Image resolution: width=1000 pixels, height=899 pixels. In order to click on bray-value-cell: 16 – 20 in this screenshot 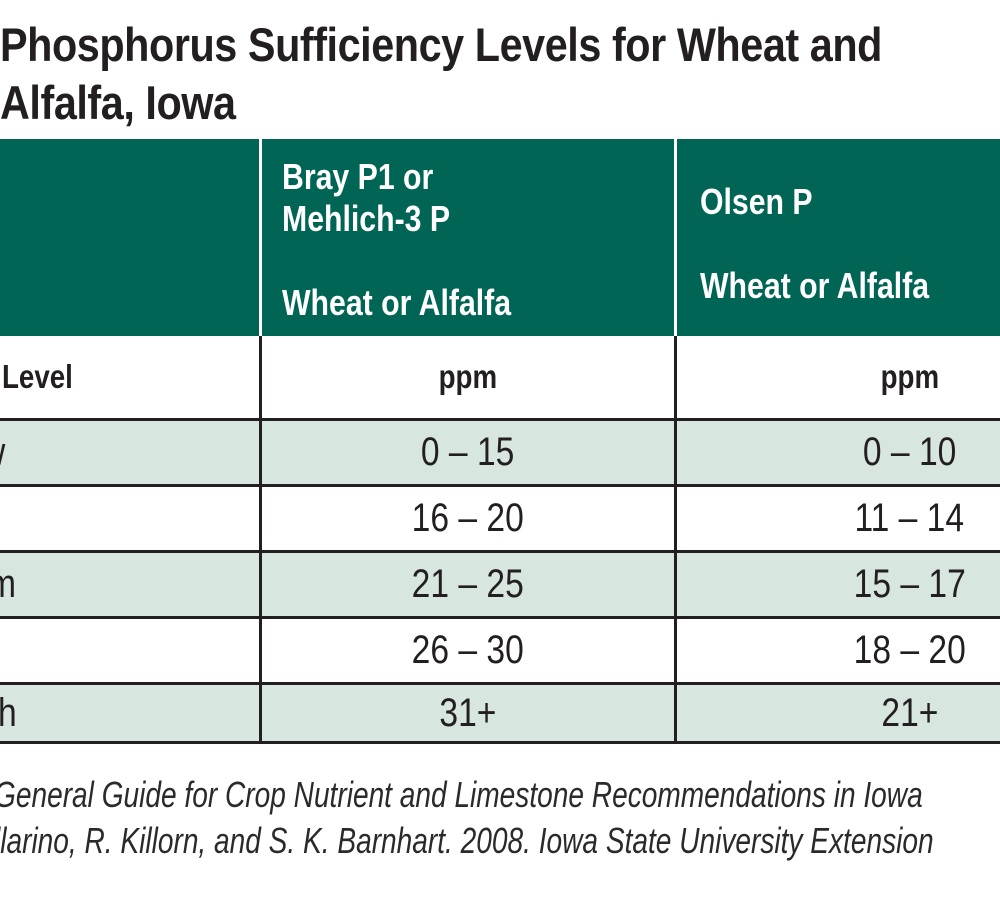, I will do `click(469, 518)`.